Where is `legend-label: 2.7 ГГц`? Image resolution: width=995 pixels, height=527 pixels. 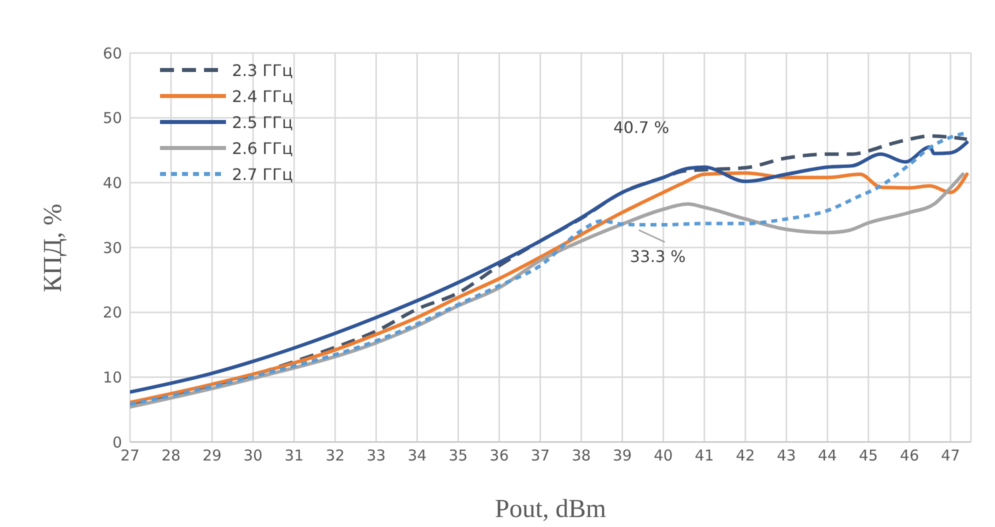
legend-label: 2.7 ГГц is located at coordinates (262, 174).